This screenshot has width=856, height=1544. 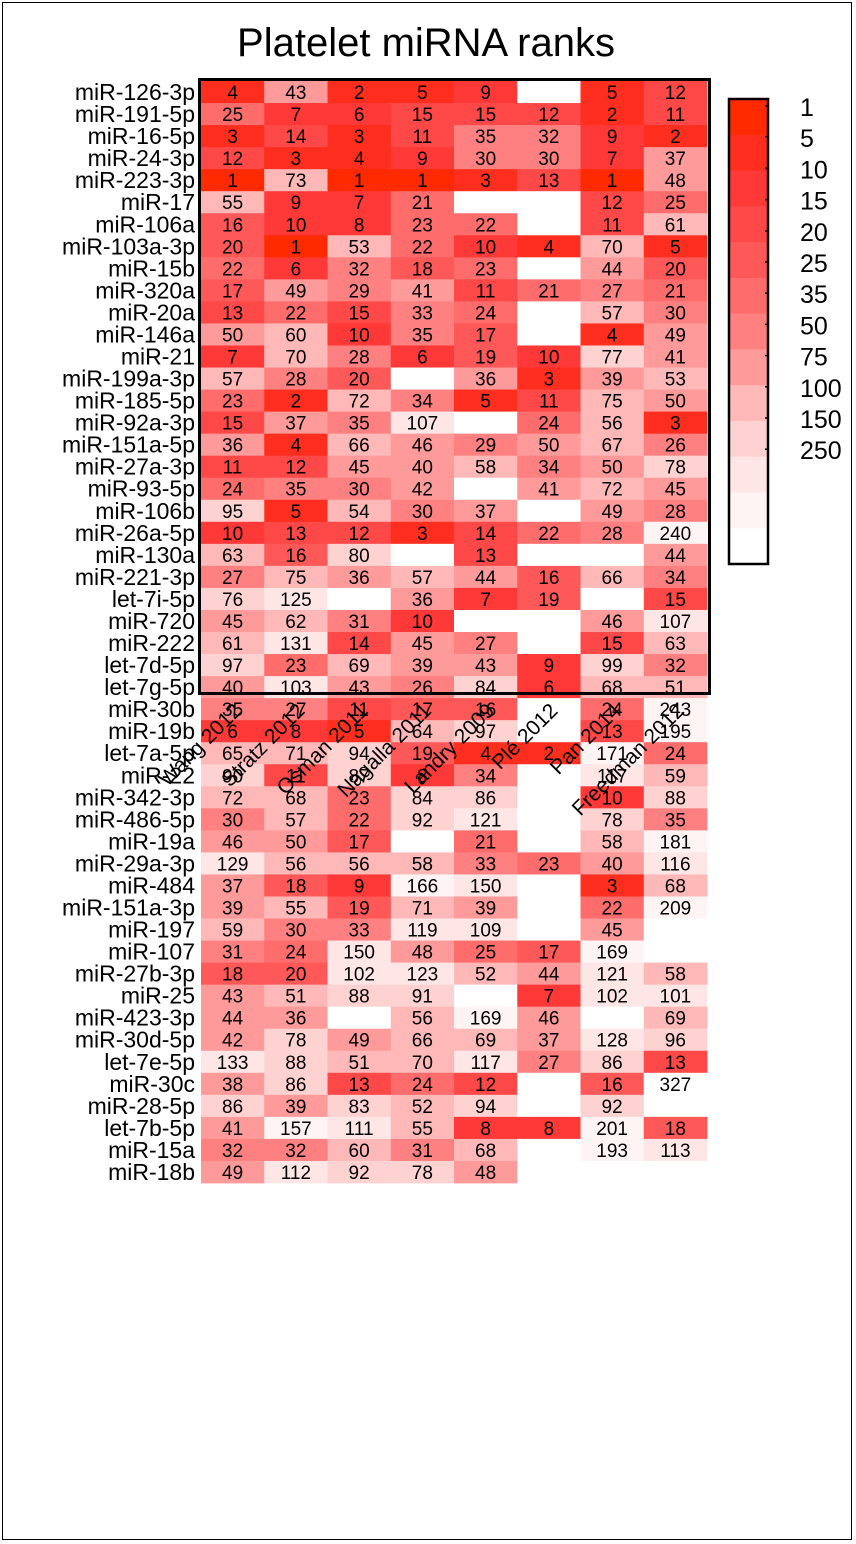 What do you see at coordinates (675, 1041) in the screenshot?
I see `cell-value: 96` at bounding box center [675, 1041].